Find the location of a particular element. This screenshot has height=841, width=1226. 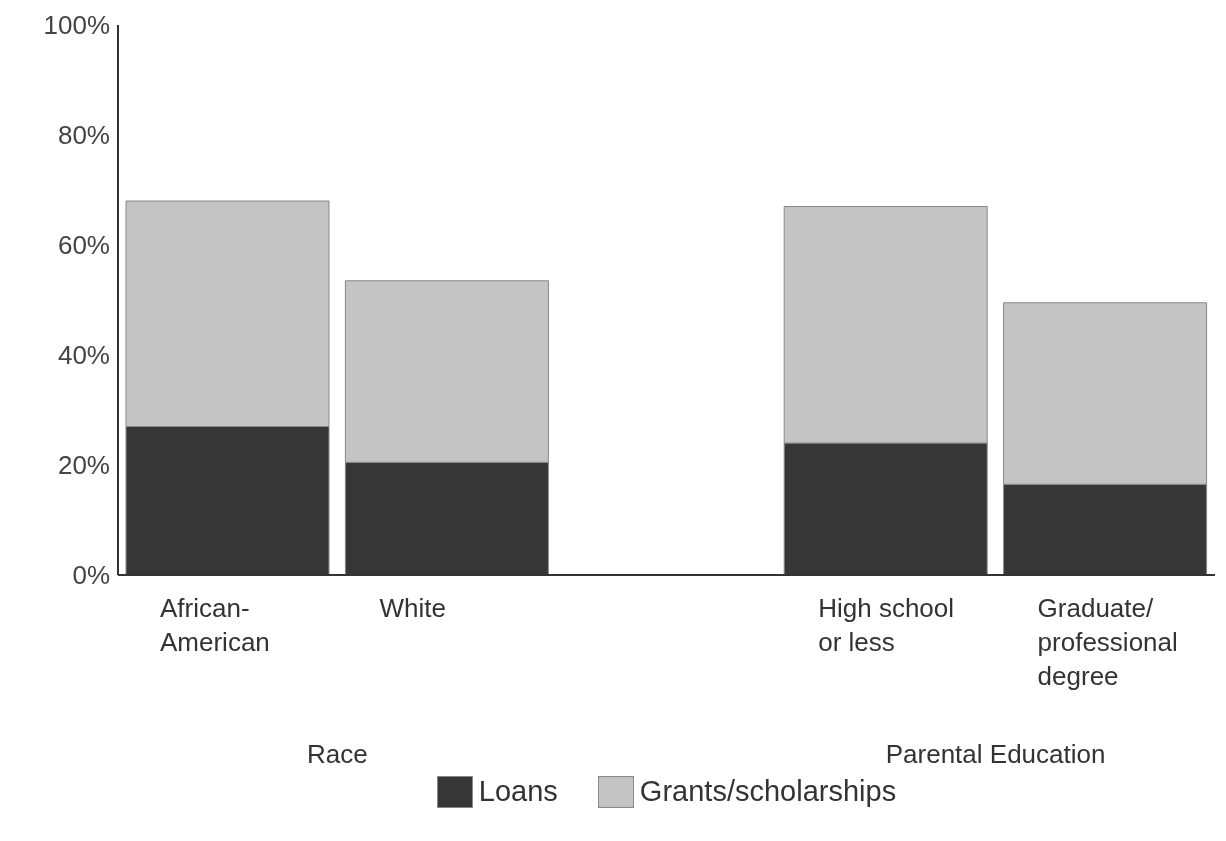

y-tick-label: 60% is located at coordinates (83, 245).